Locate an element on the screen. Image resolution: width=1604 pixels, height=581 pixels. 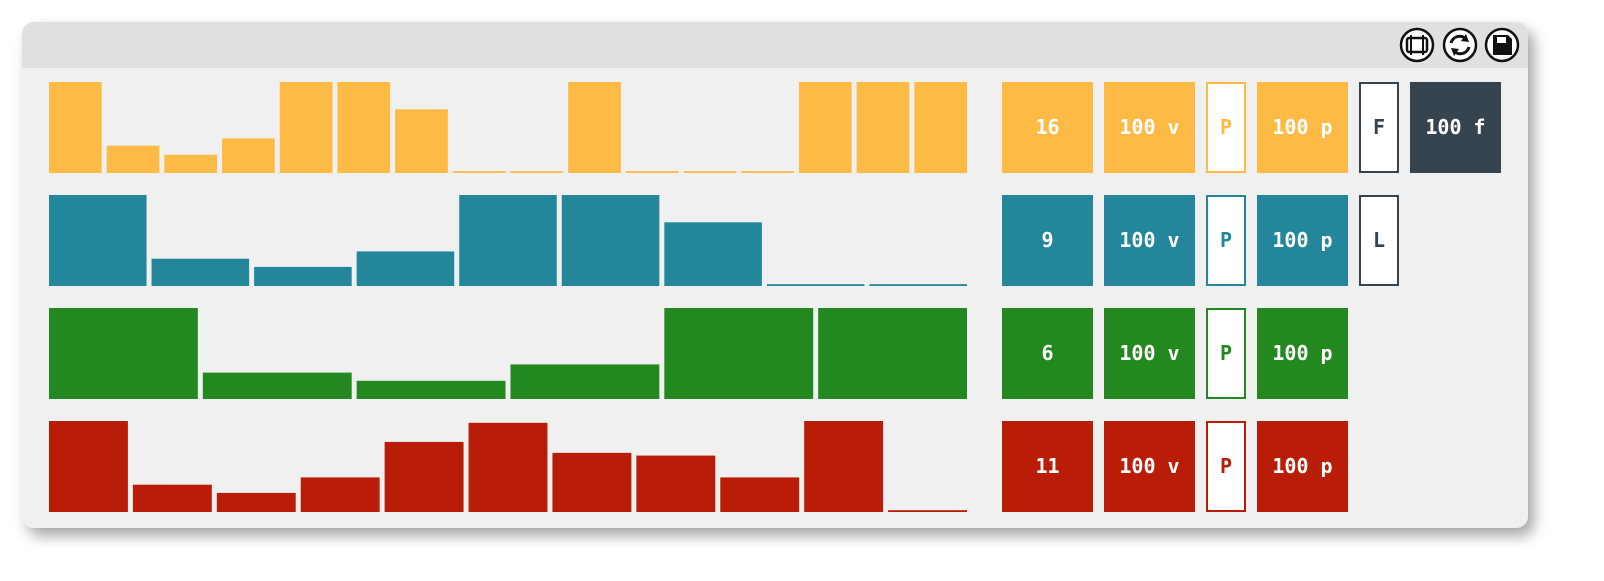
button-label: L is located at coordinates (1379, 240).